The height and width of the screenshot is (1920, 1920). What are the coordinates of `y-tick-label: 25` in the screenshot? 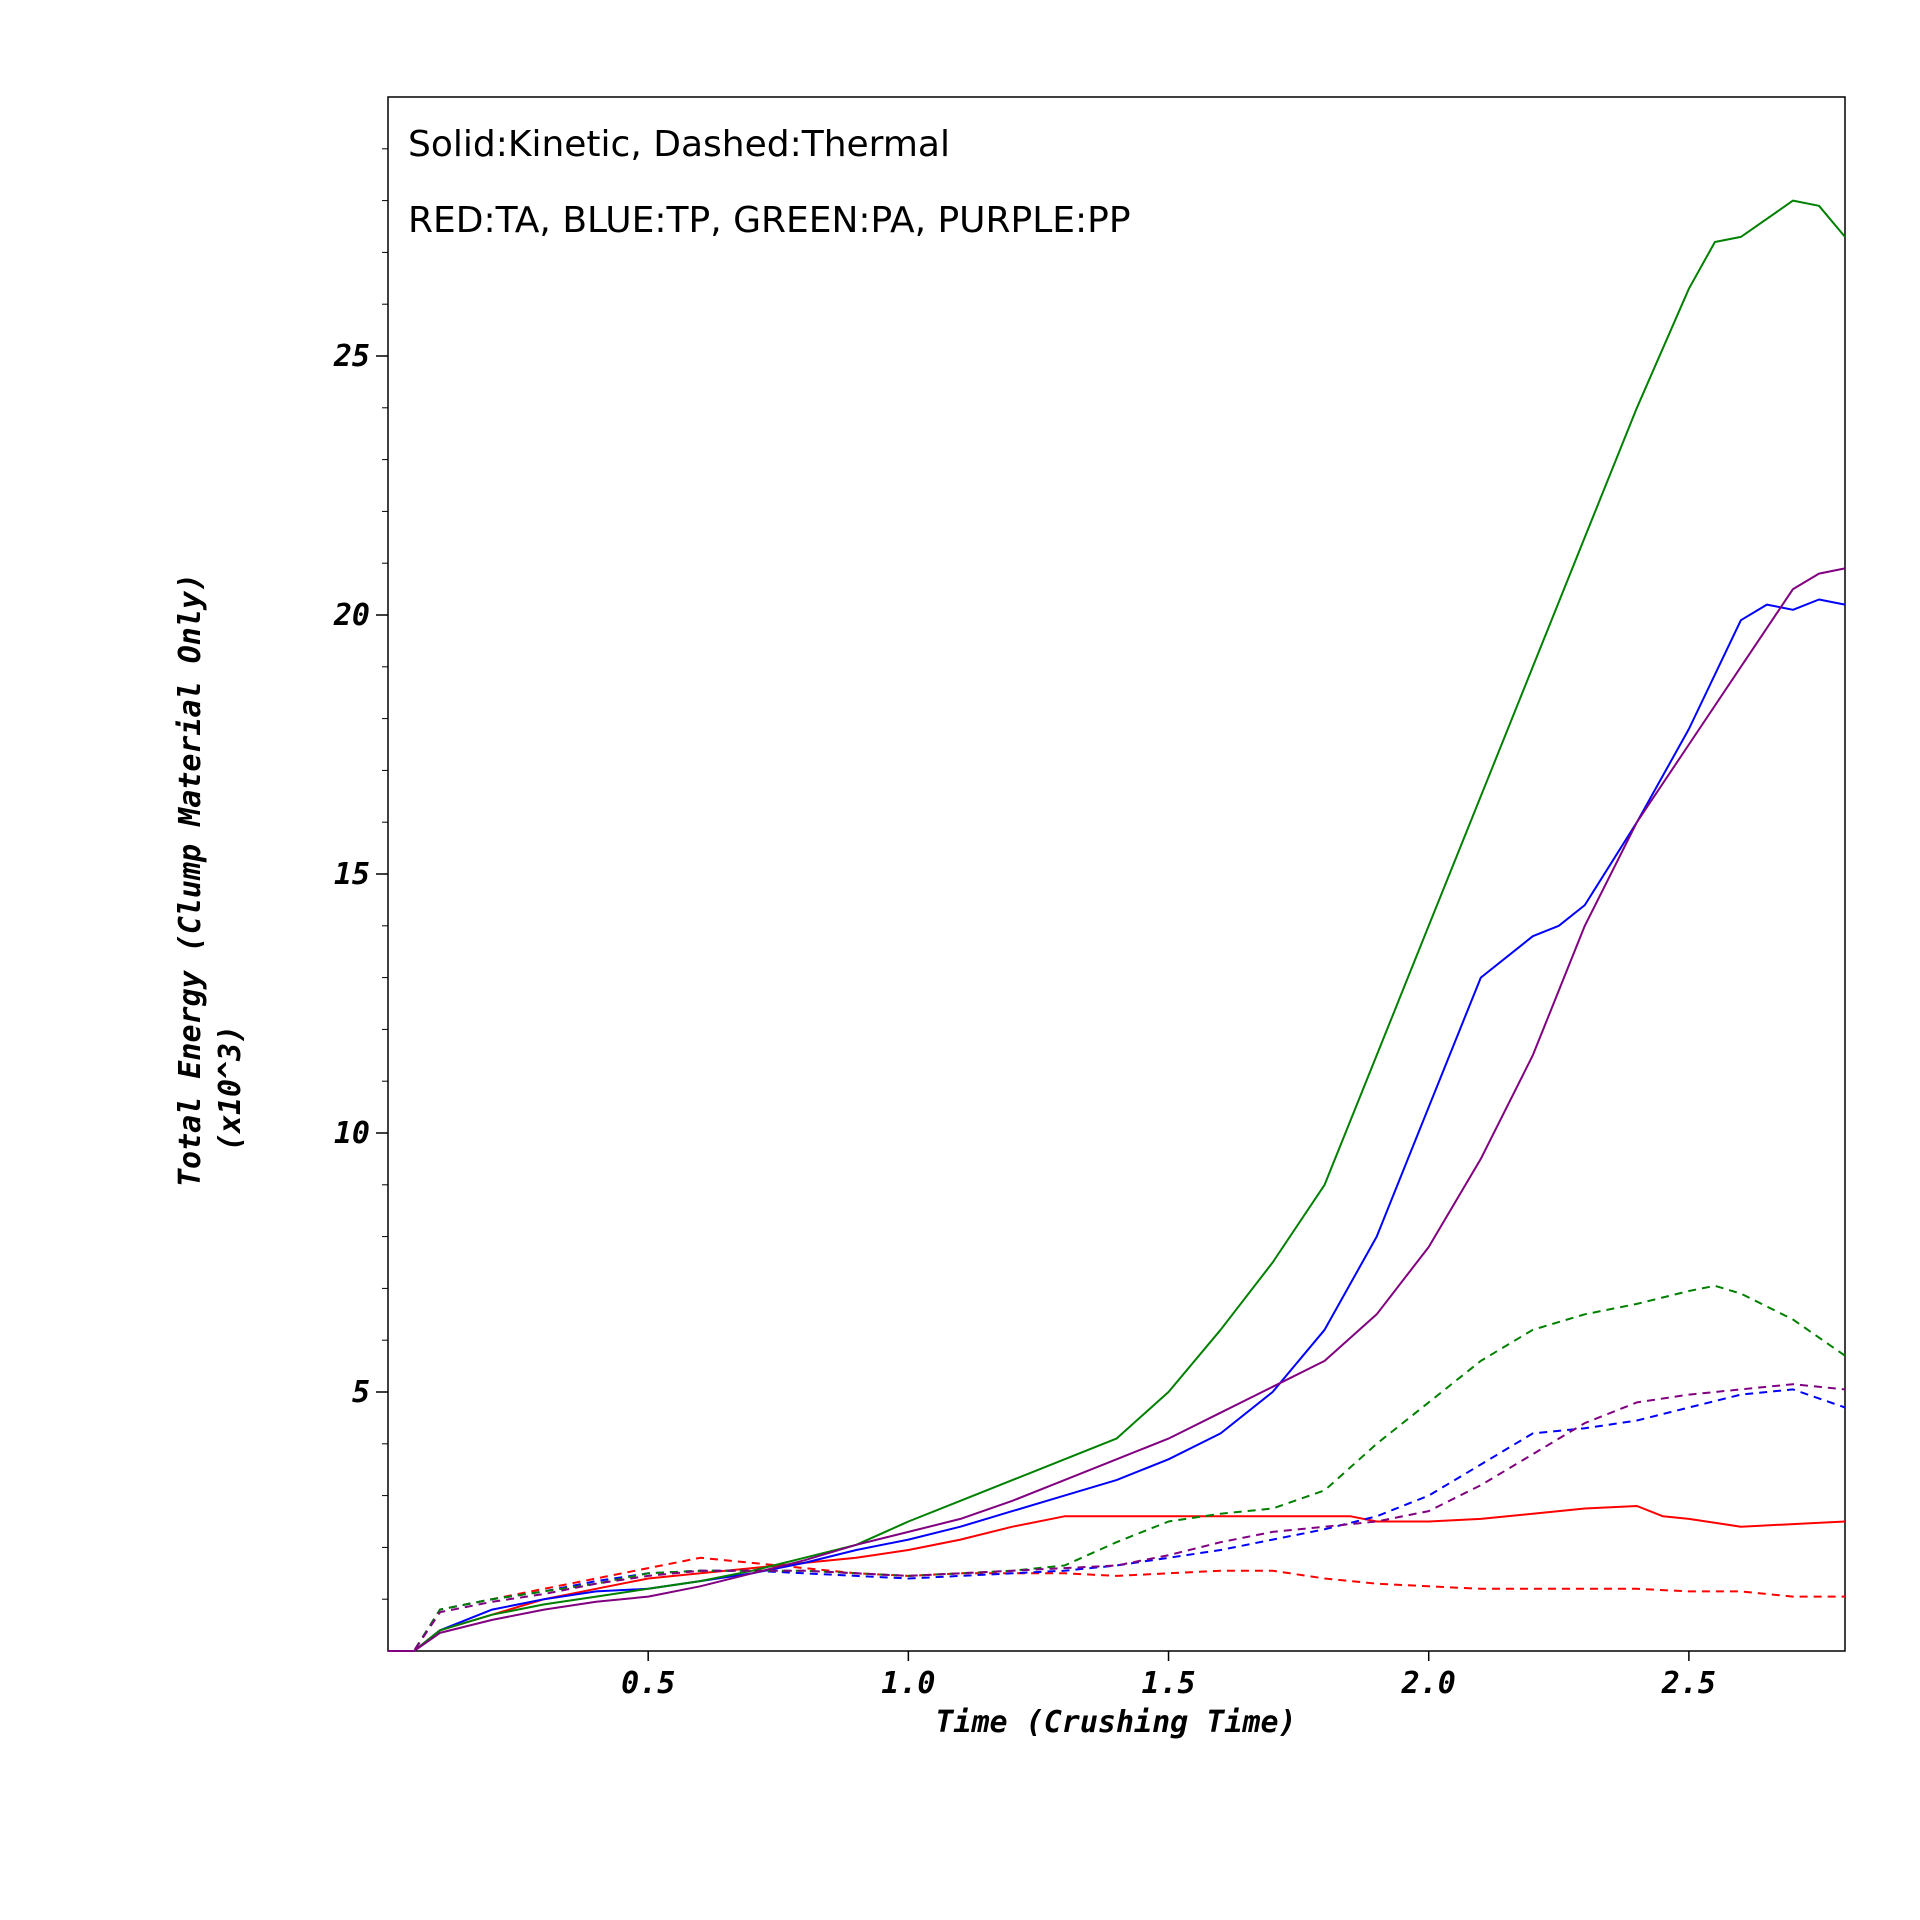 It's located at (351, 356).